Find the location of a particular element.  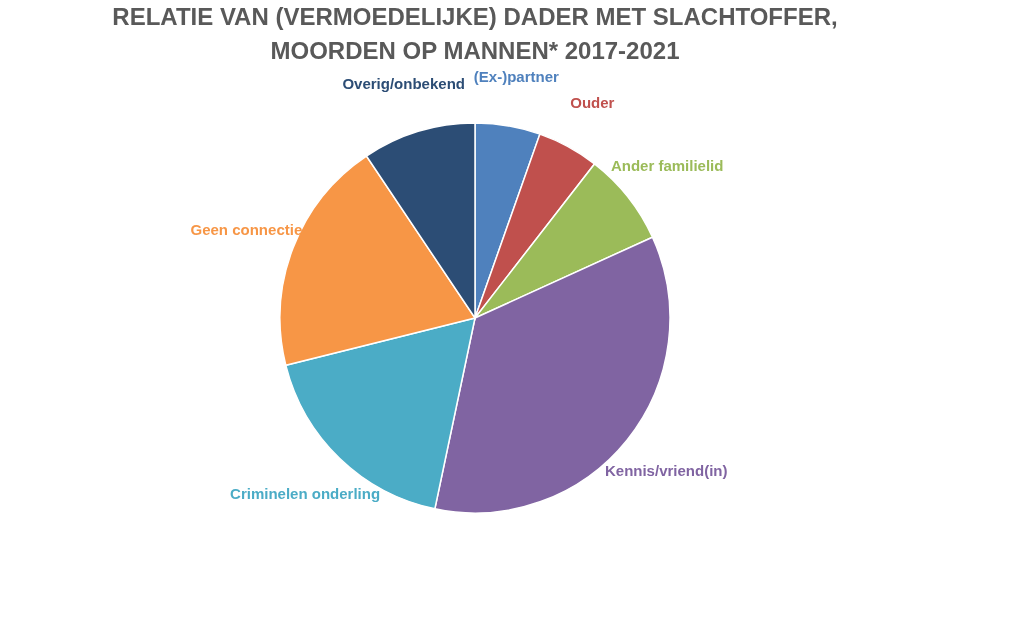

slice-label: Criminelen onderling is located at coordinates (305, 494).